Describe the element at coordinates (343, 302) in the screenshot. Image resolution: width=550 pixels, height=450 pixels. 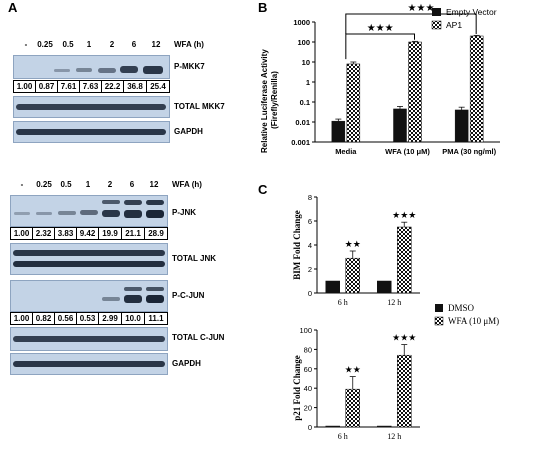
I see `x-tick-label: 6 h` at that location.